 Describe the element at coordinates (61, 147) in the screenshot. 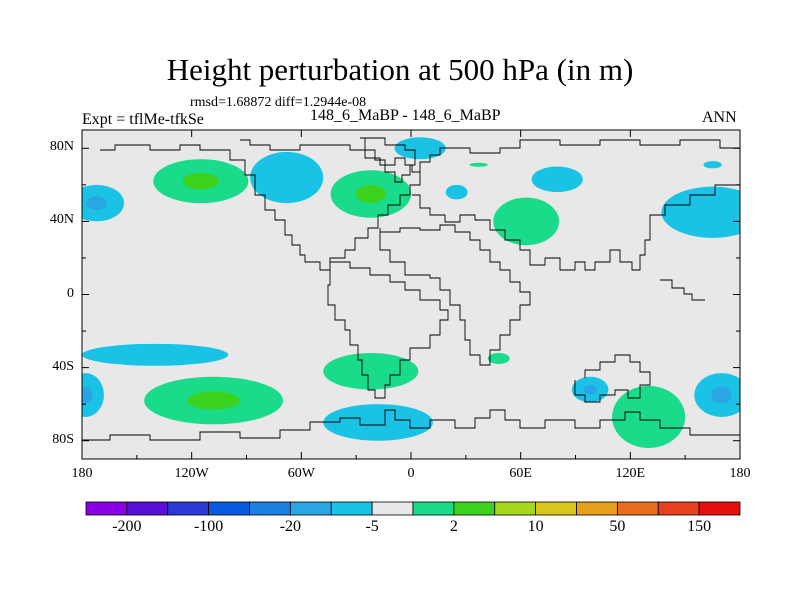

I see `lat-tick-label: 80N` at that location.